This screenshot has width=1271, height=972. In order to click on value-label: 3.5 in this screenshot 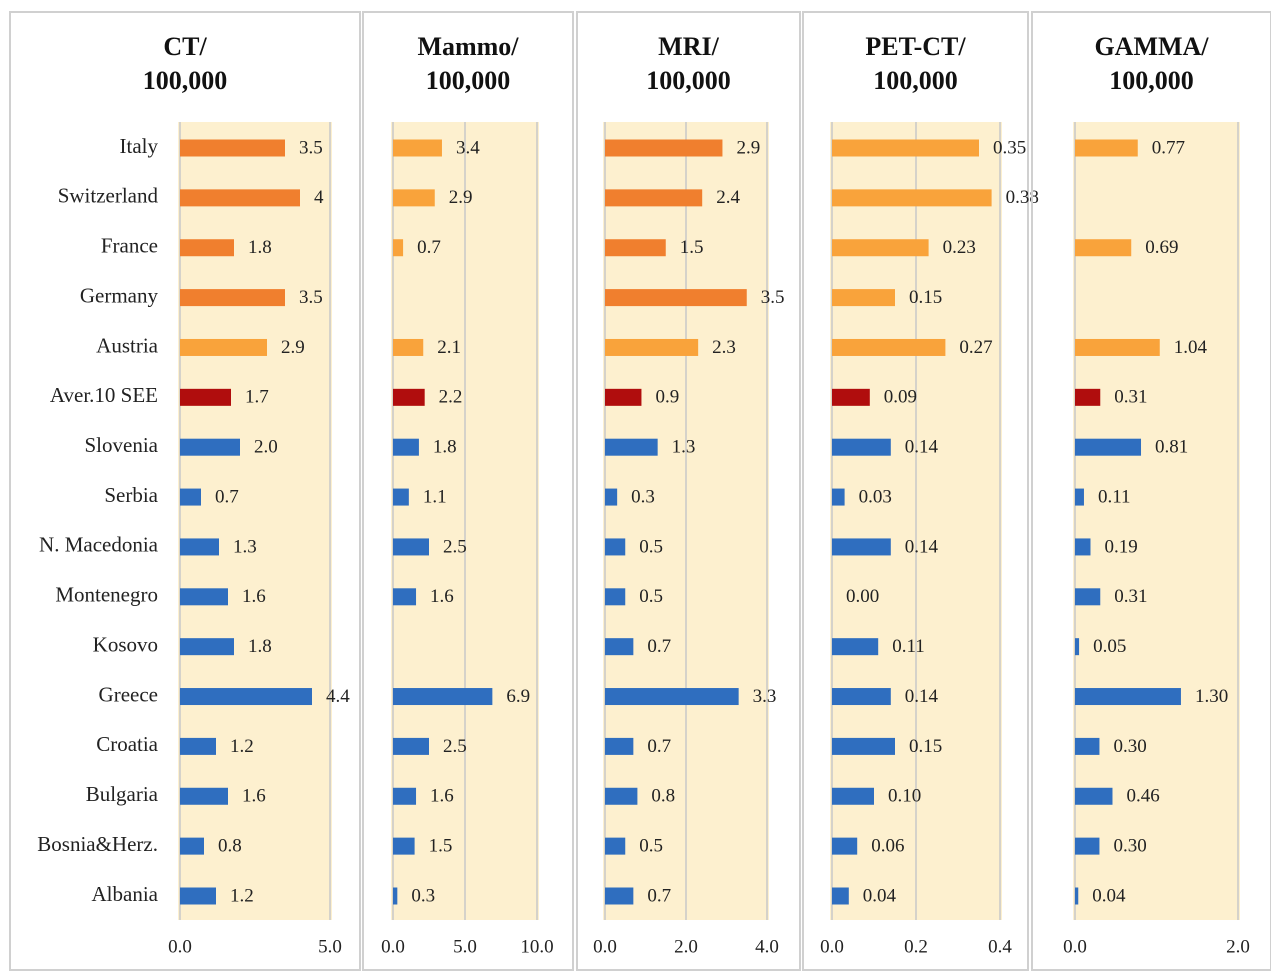, I will do `click(311, 297)`.